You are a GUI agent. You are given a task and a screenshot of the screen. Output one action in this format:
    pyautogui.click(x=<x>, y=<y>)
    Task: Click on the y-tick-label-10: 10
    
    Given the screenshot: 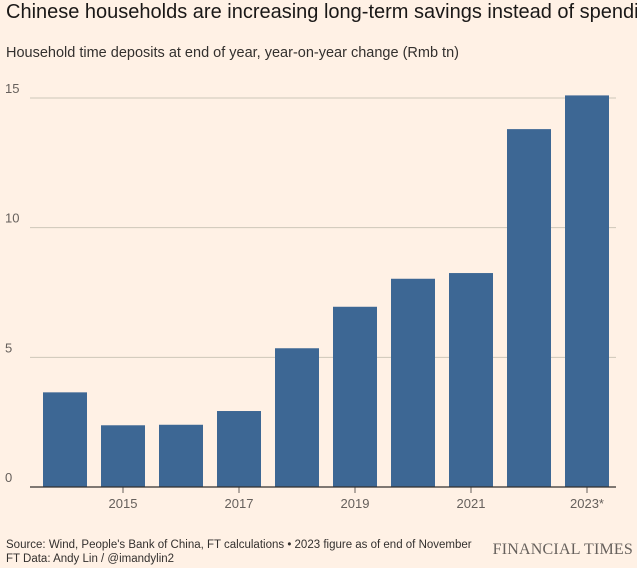 What is the action you would take?
    pyautogui.click(x=12, y=218)
    